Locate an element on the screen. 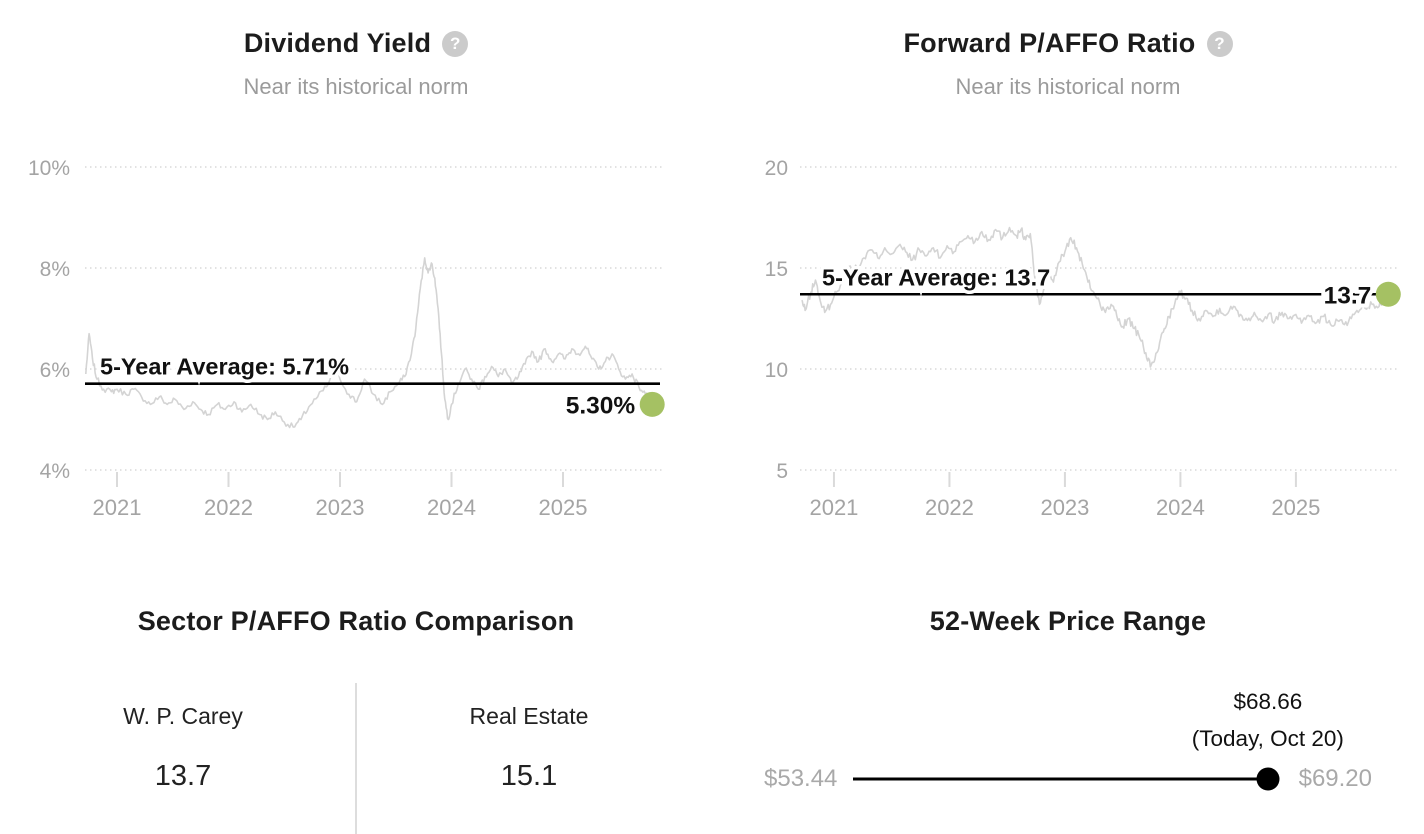 This screenshot has height=834, width=1424. dividend-yield-title-row: Dividend Yield ? is located at coordinates (356, 43).